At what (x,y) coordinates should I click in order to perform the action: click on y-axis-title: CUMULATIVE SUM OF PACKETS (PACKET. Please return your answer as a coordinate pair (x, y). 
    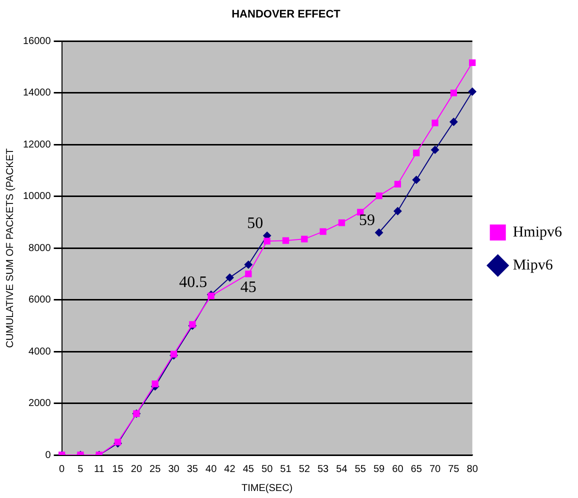
    Looking at the image, I should click on (10, 248).